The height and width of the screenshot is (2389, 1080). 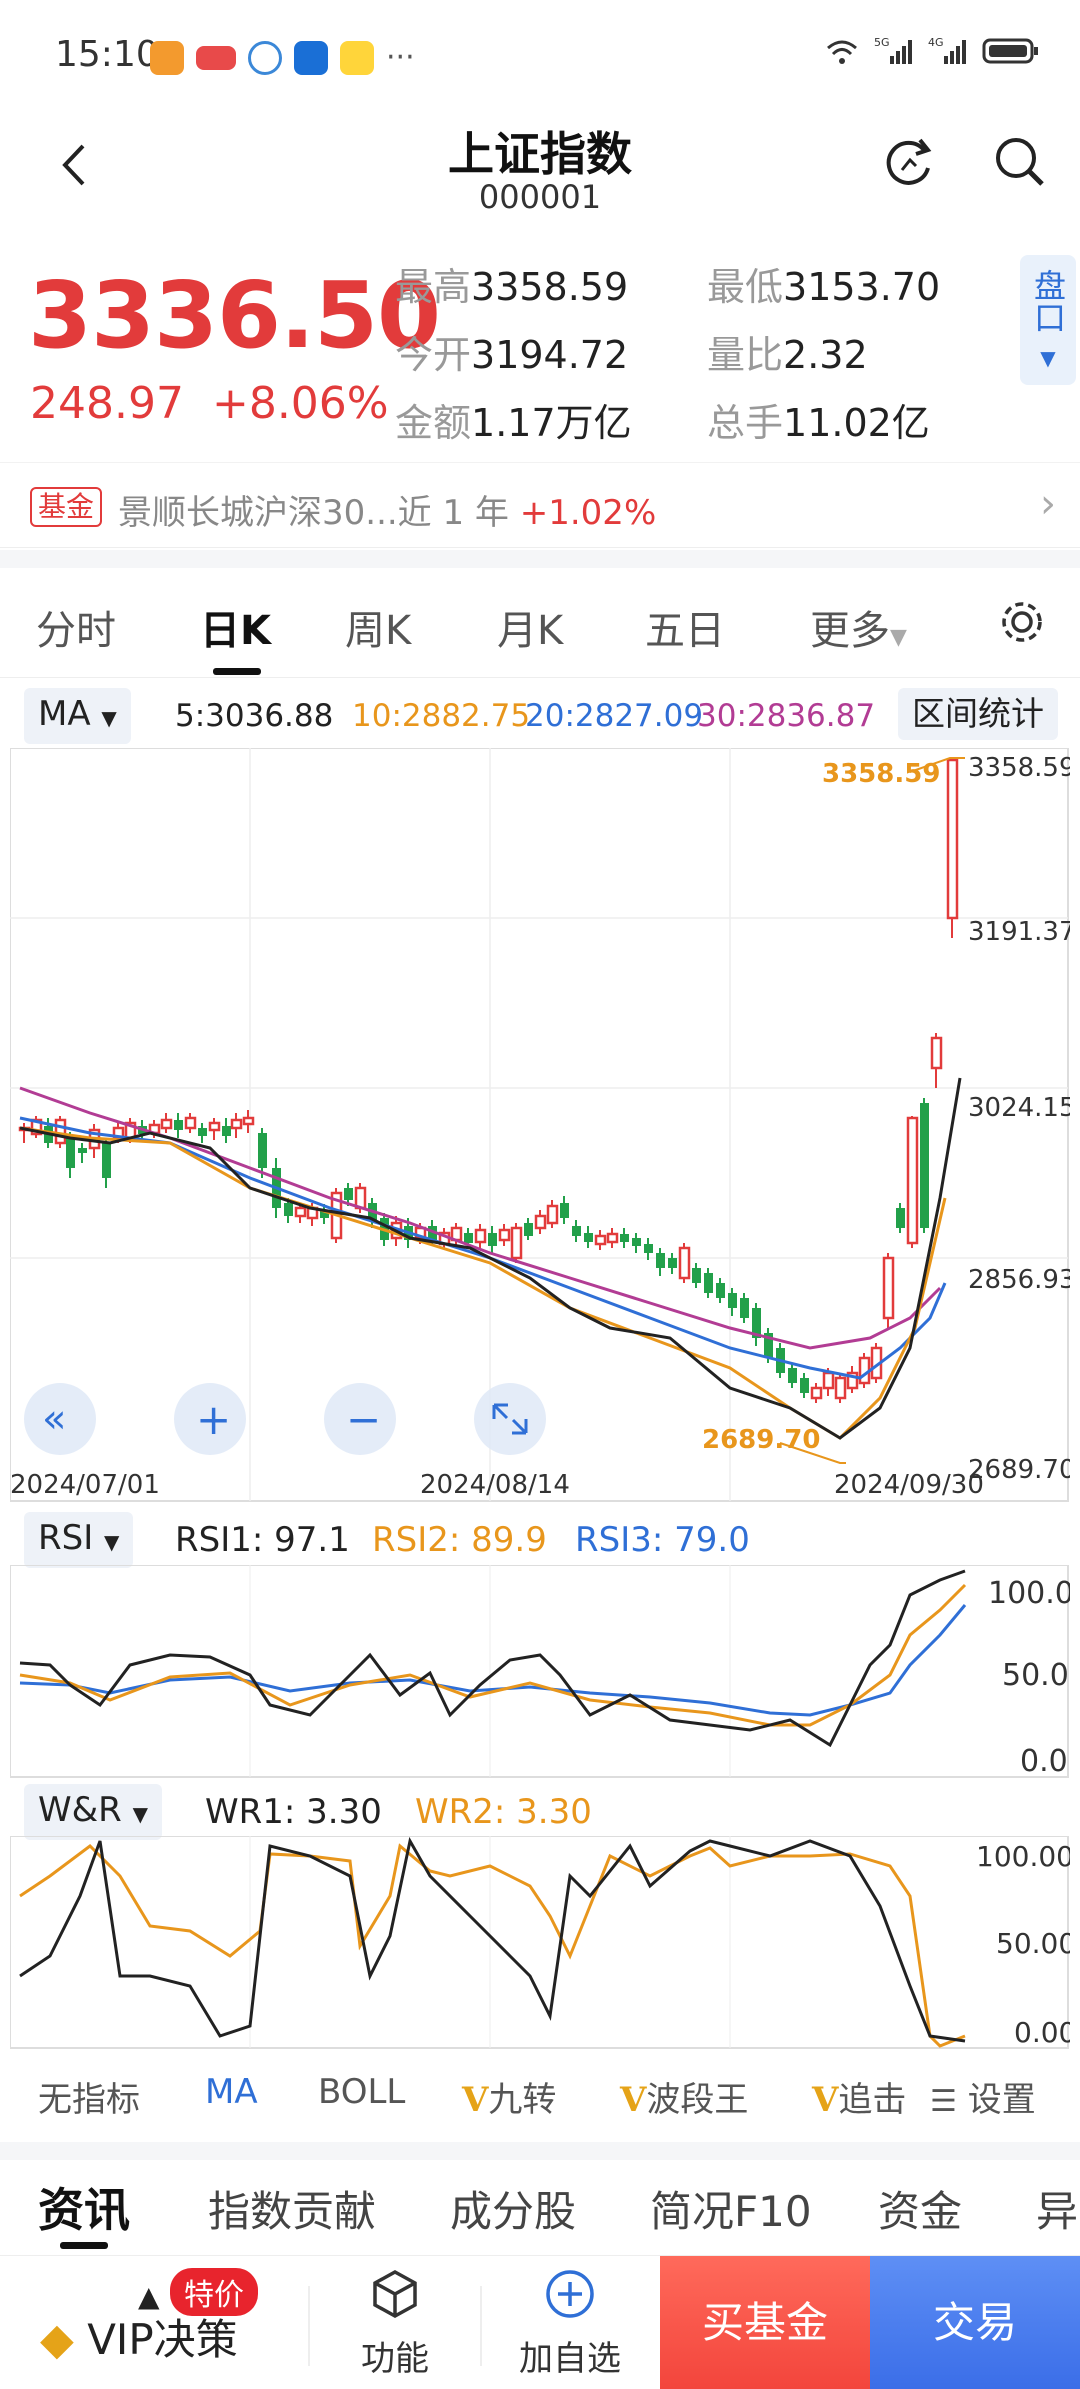 I want to click on zoom-in-button, so click(x=210, y=1419).